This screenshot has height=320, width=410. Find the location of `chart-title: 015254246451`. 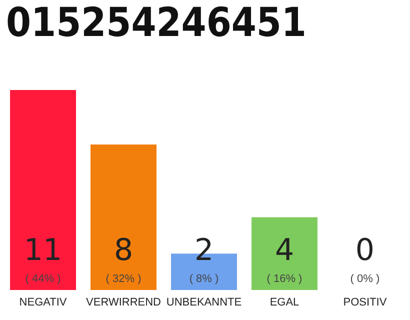

chart-title: 015254246451 is located at coordinates (156, 23).